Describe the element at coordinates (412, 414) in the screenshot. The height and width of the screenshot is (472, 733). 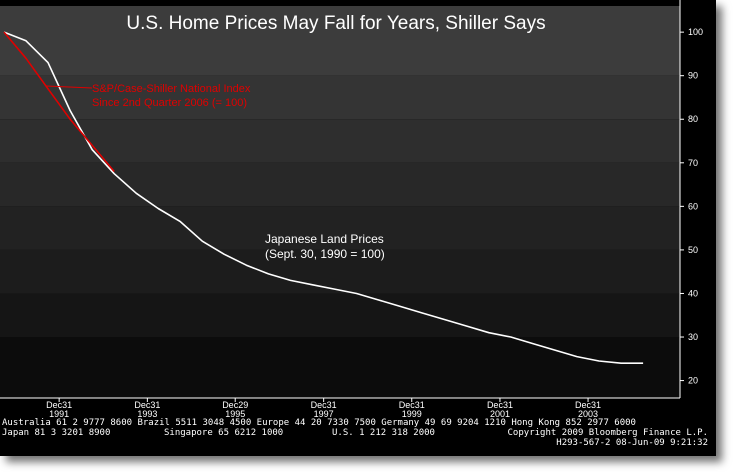
I see `x-tick-label: 1999` at that location.